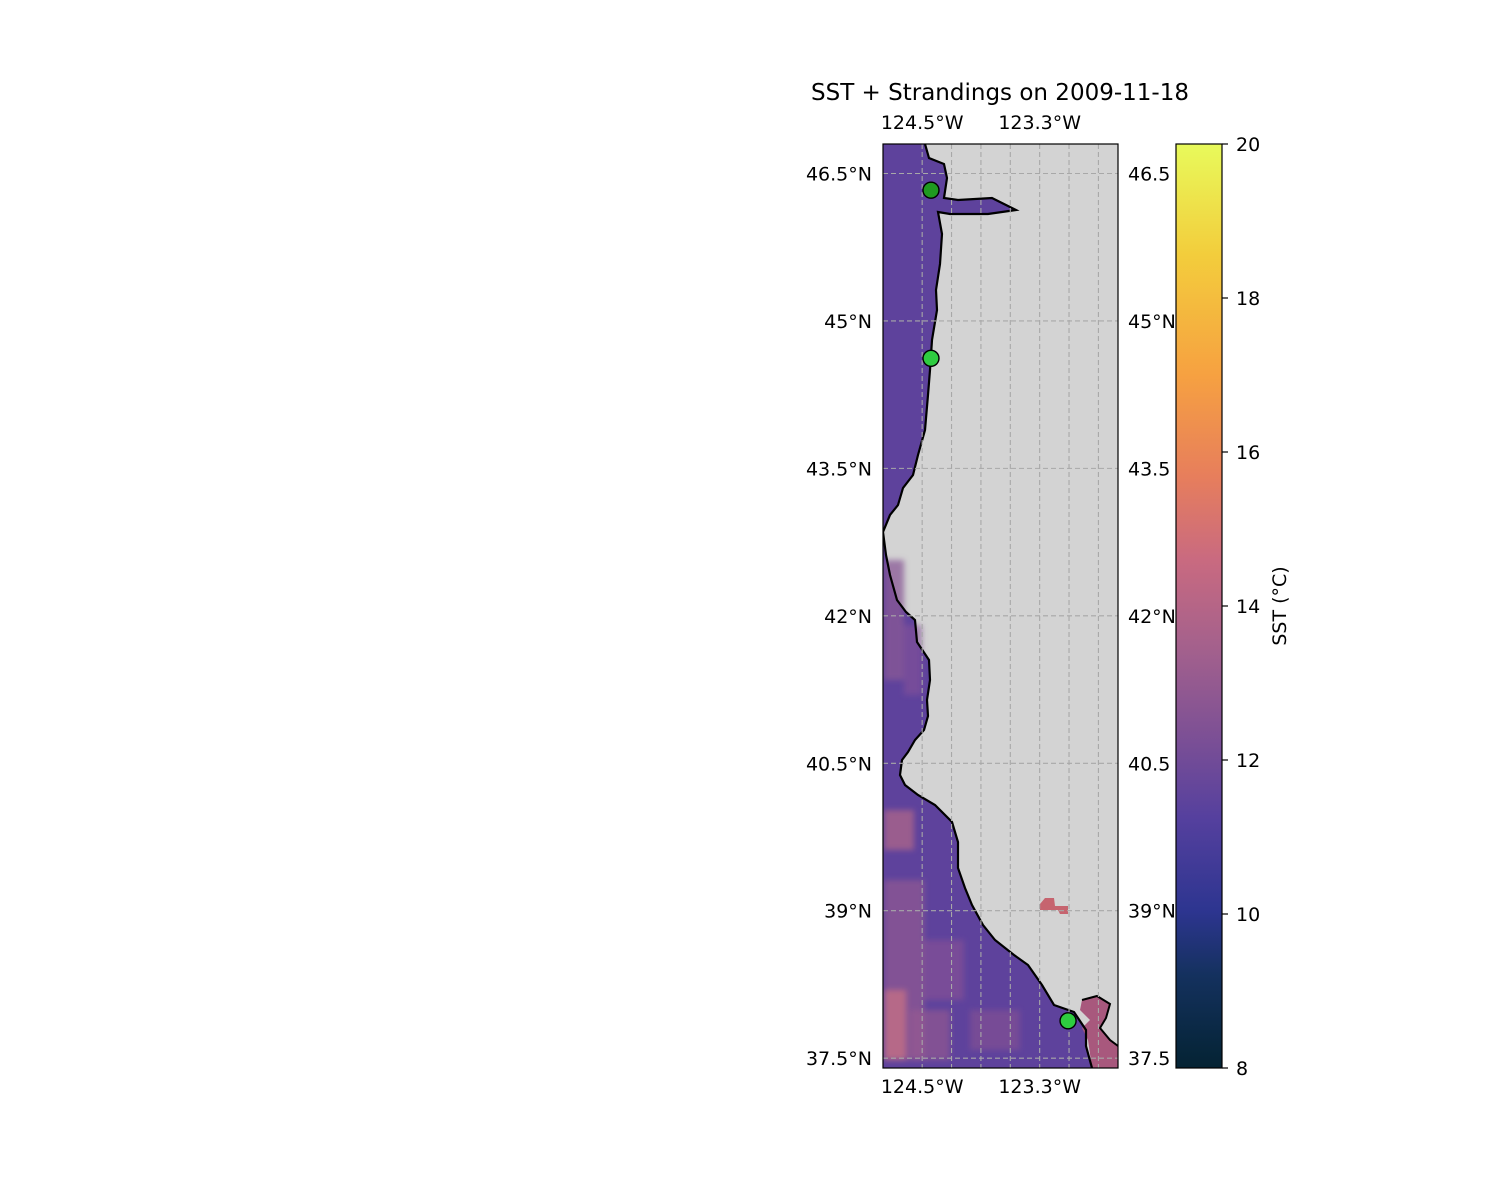  What do you see at coordinates (1149, 1059) in the screenshot?
I see `lat-tick-label-right: 37.5` at bounding box center [1149, 1059].